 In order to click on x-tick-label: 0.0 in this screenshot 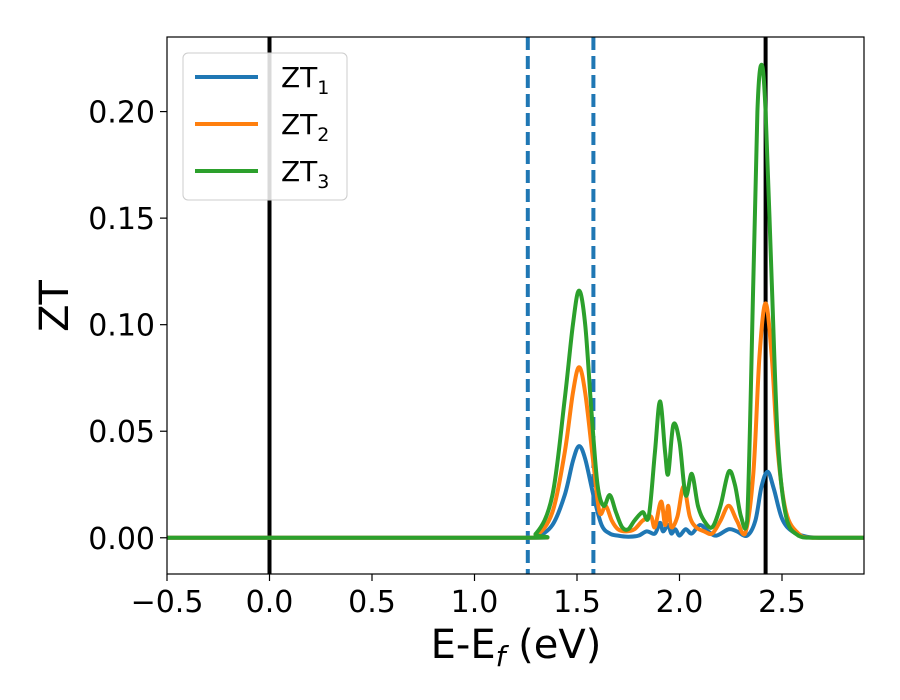, I will do `click(270, 602)`.